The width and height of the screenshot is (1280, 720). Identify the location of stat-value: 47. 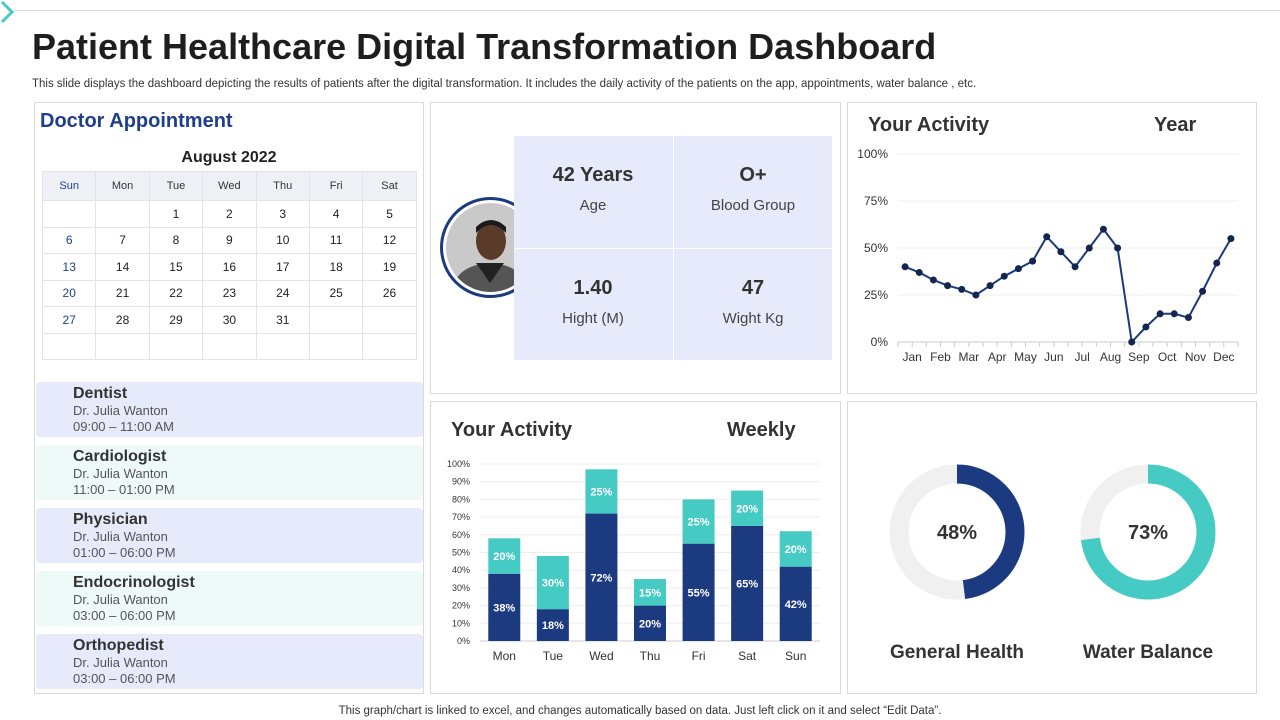
(753, 288).